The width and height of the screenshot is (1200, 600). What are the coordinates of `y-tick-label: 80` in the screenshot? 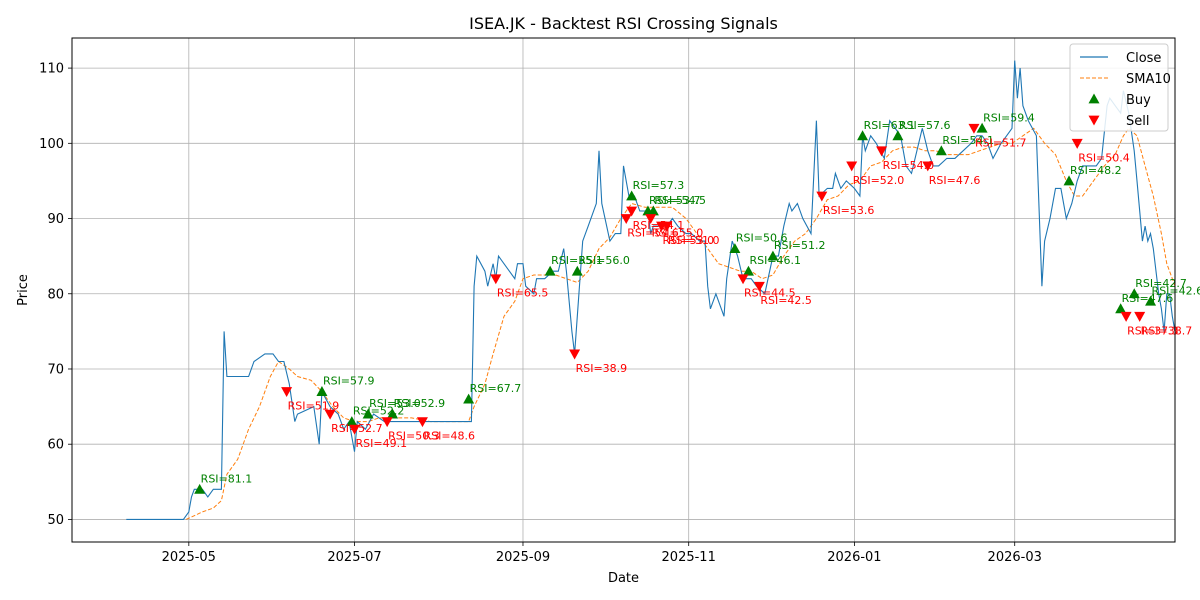 It's located at (55, 294).